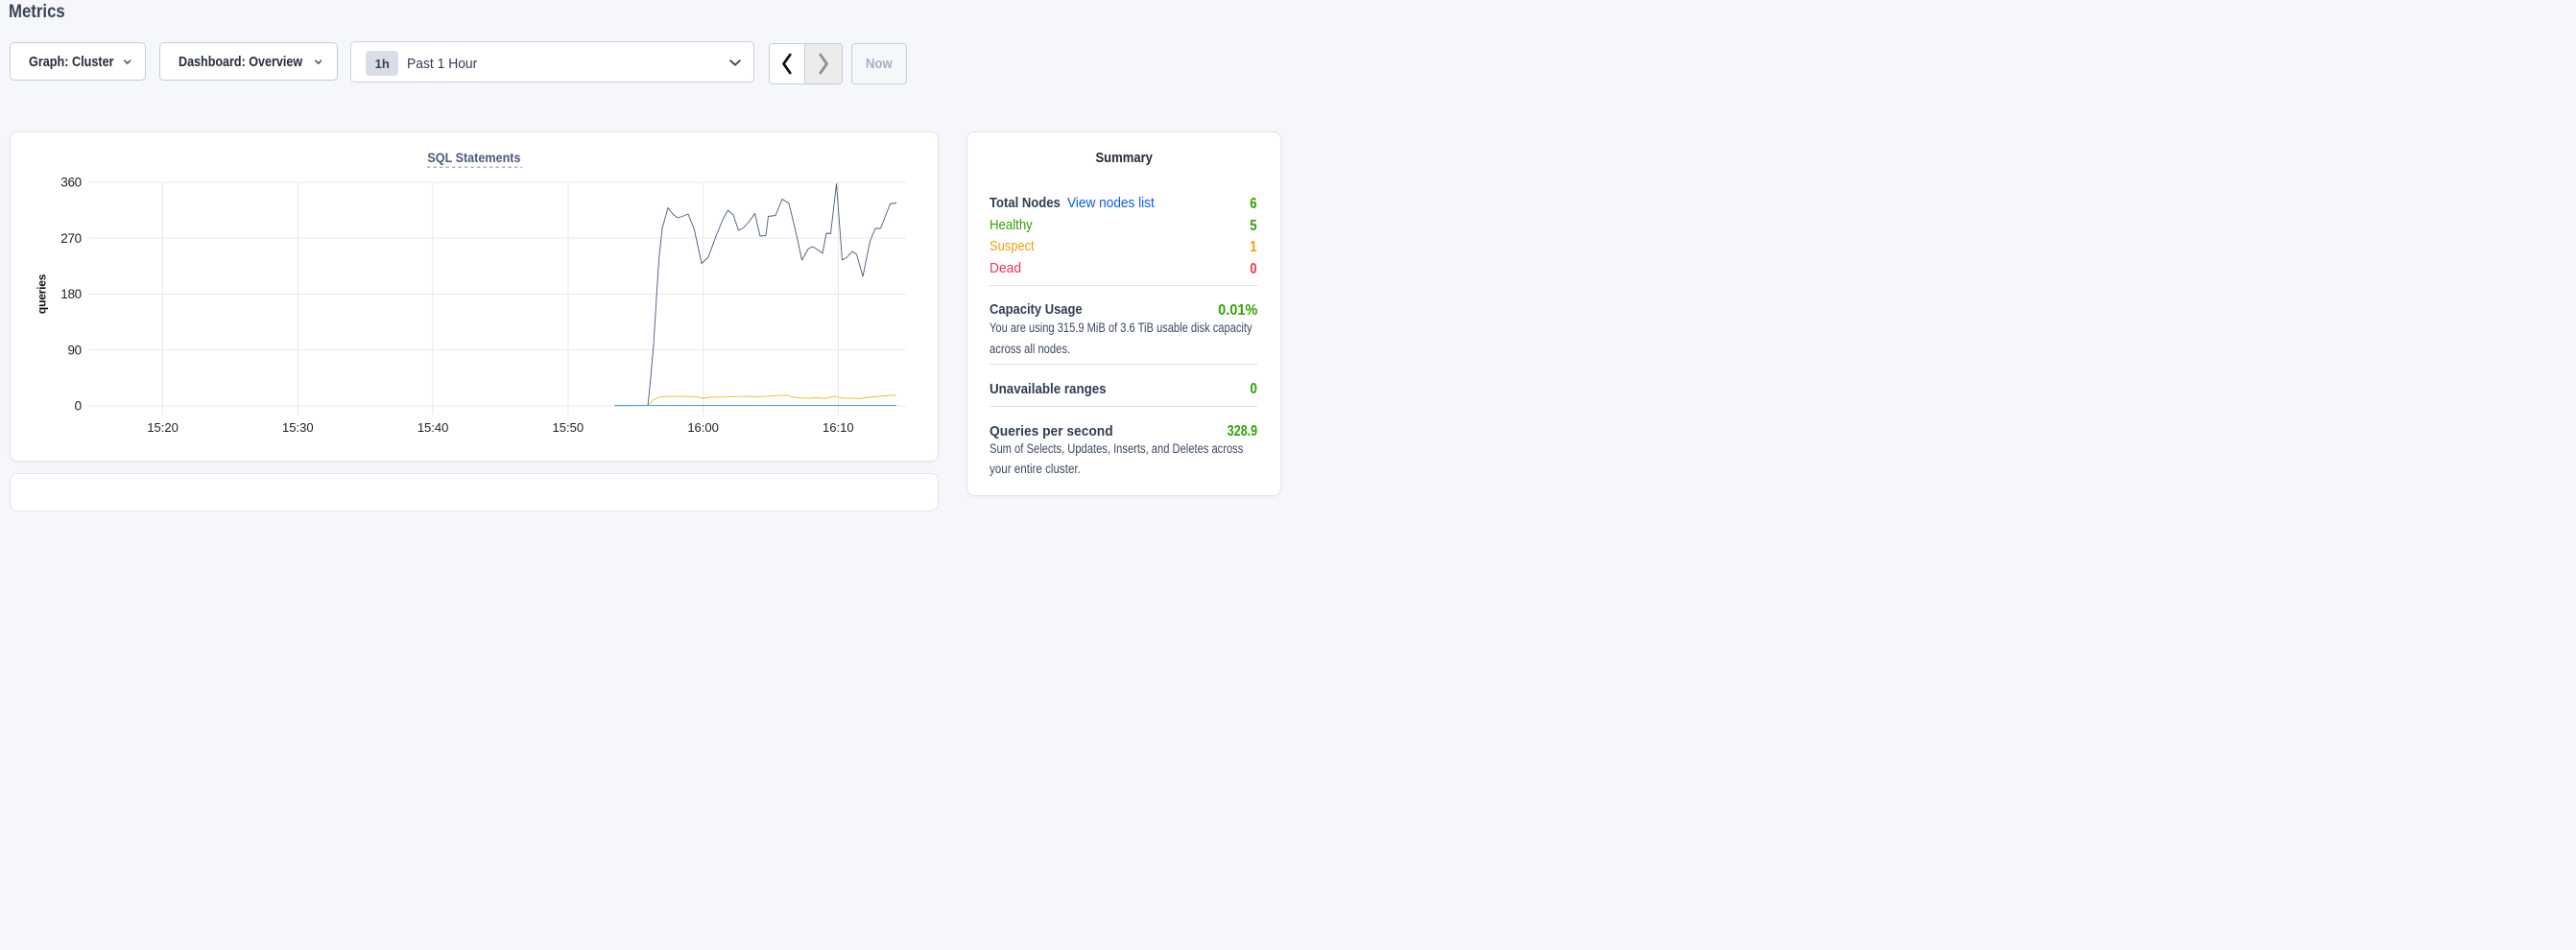 This screenshot has height=950, width=2576. What do you see at coordinates (432, 426) in the screenshot?
I see `svg-text: 15:40` at bounding box center [432, 426].